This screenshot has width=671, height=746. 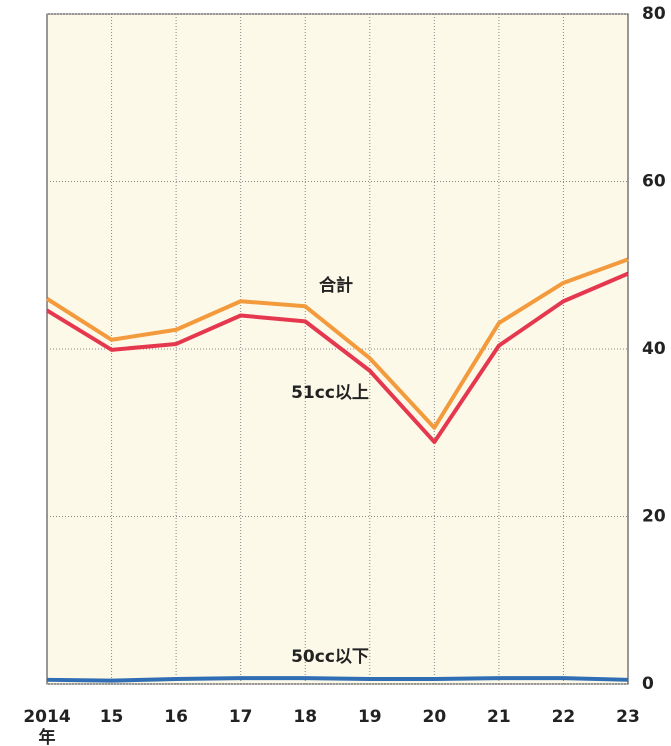 I want to click on x-unit: 年, so click(x=47, y=736).